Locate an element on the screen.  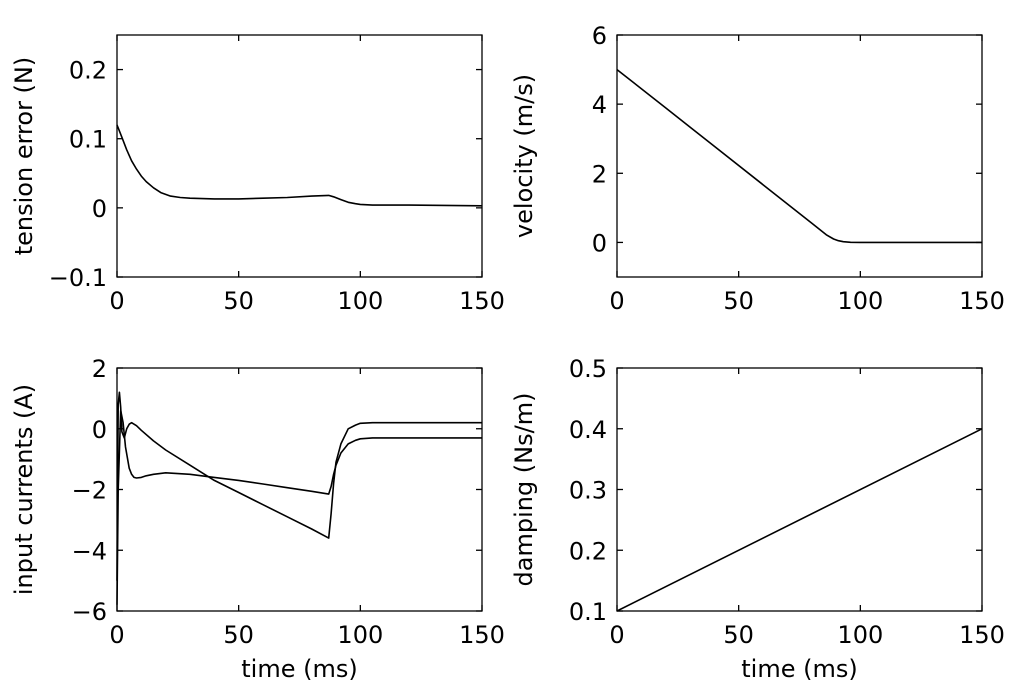
input-currents-xtick-label: 50 is located at coordinates (238, 635).